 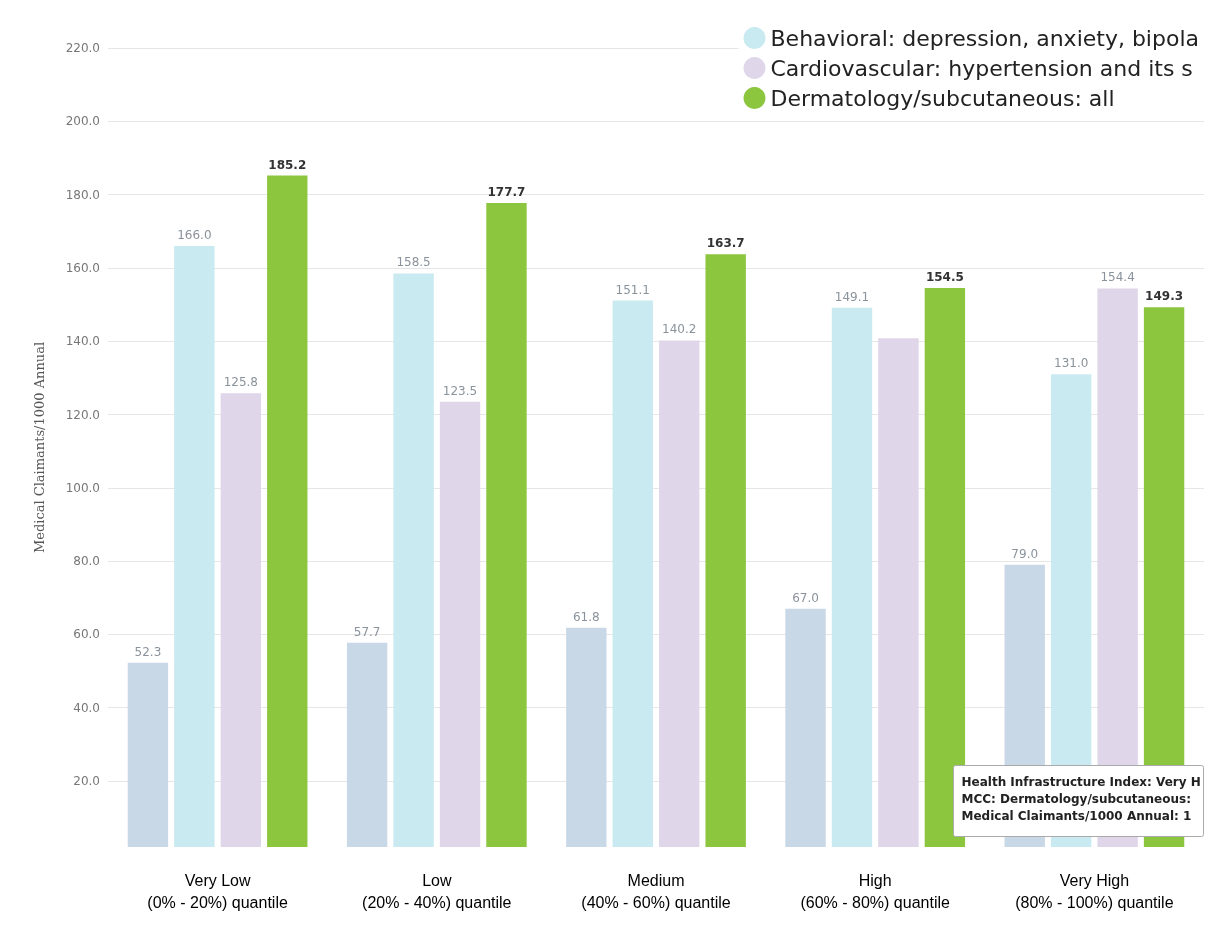 What do you see at coordinates (506, 192) in the screenshot?
I see `data-label: 177.7` at bounding box center [506, 192].